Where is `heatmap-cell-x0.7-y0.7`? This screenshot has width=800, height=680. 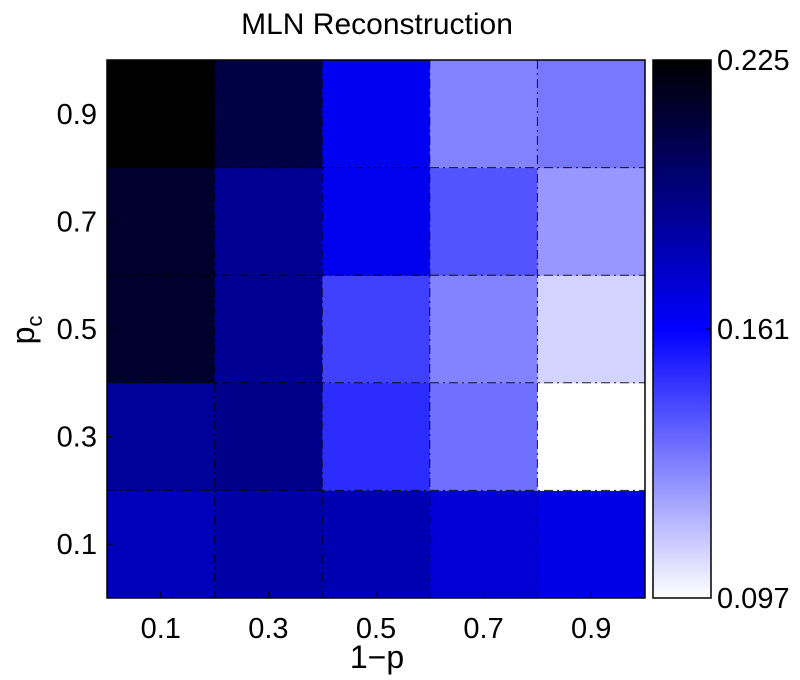 heatmap-cell-x0.7-y0.7 is located at coordinates (483, 221).